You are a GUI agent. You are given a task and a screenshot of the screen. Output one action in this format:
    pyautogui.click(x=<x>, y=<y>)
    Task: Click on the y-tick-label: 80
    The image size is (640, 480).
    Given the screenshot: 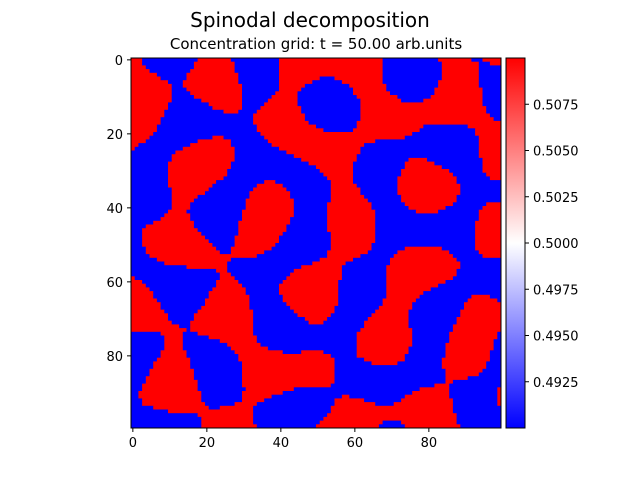 What is the action you would take?
    pyautogui.click(x=114, y=357)
    